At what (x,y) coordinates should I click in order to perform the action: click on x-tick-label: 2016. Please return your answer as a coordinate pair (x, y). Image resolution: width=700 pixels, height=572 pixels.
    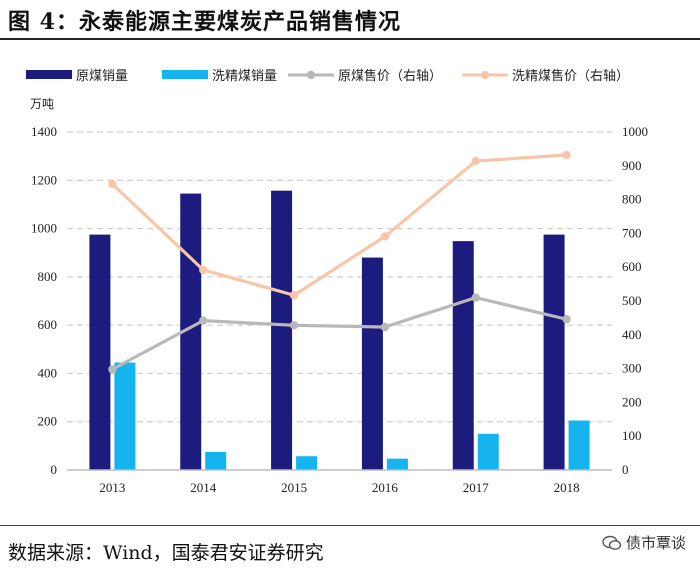
    Looking at the image, I should click on (385, 487).